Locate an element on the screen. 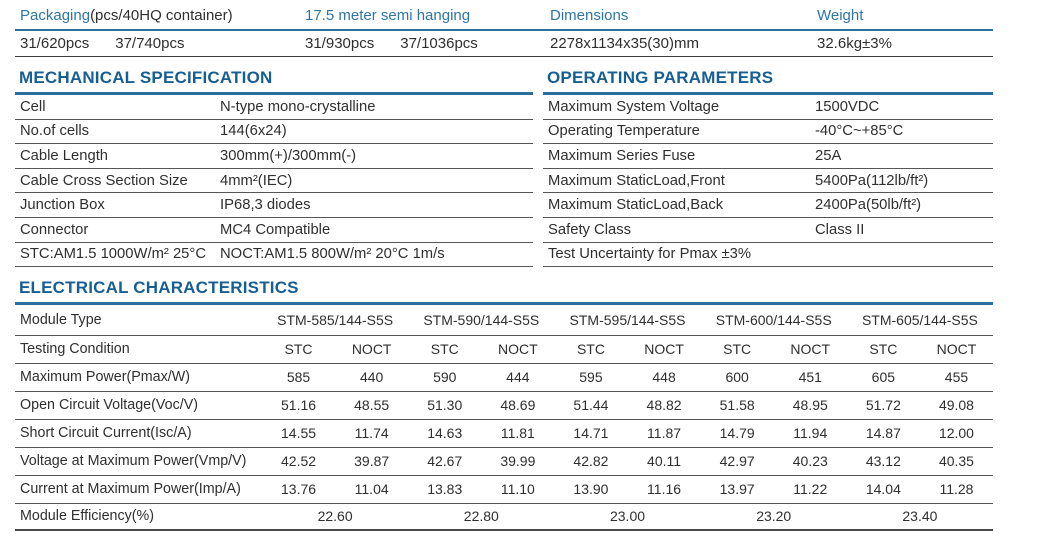 The width and height of the screenshot is (1060, 541). spec-label: Operating Temperature is located at coordinates (624, 131).